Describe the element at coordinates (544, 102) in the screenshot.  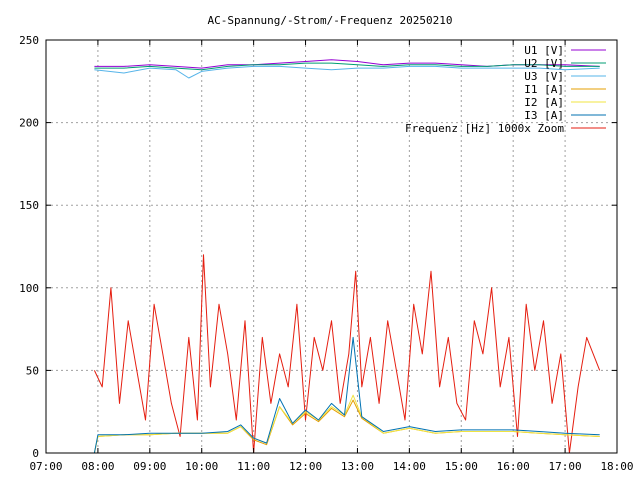
I see `legend-label: I2 [A]` at that location.